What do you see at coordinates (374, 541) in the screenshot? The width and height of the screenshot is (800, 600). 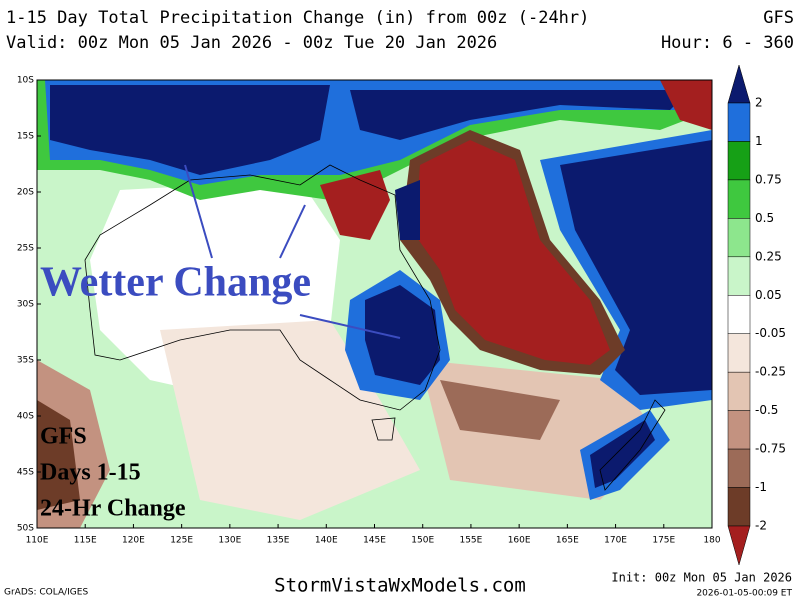 I see `lon-label: 145E` at bounding box center [374, 541].